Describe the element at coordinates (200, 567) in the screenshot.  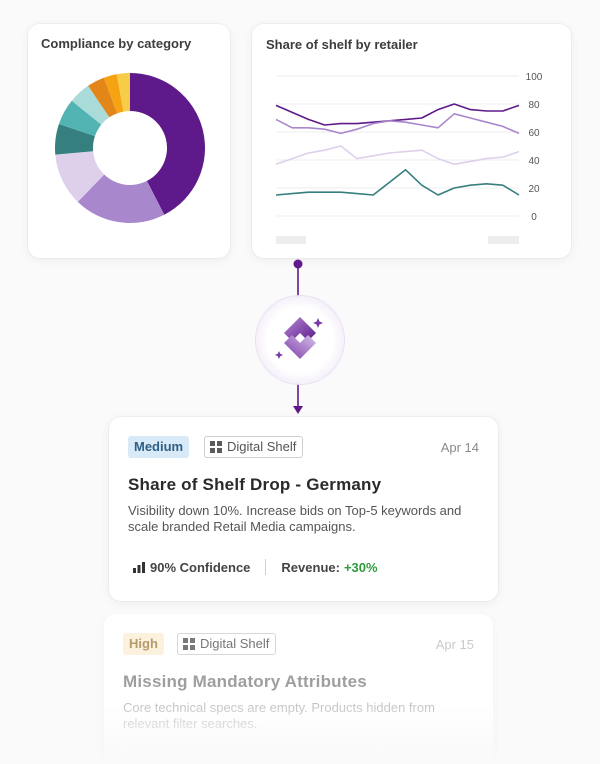
I see `confidence-label: 90% Confidence` at that location.